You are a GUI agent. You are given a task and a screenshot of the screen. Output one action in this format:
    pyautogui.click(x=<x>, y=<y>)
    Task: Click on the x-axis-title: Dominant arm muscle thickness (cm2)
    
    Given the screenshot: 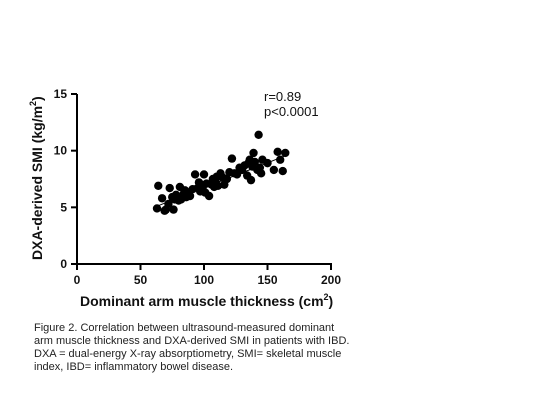 What is the action you would take?
    pyautogui.click(x=206, y=300)
    